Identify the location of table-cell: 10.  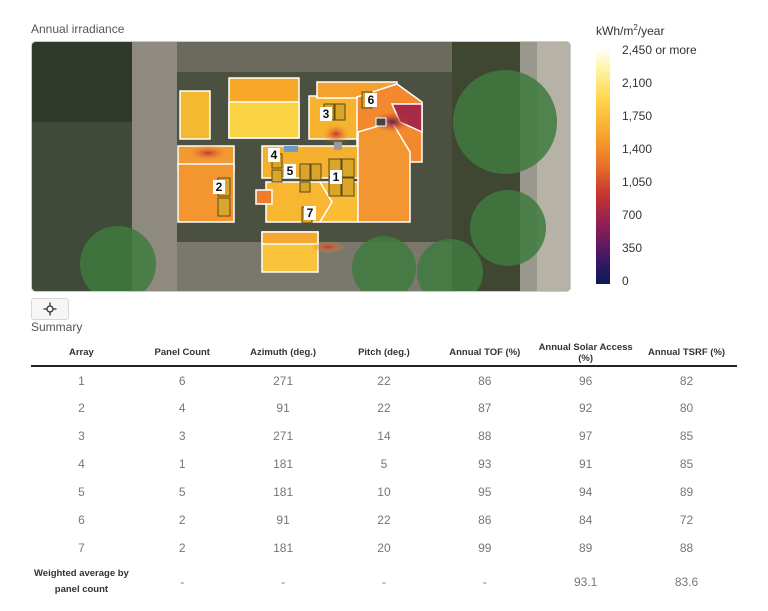
(384, 492).